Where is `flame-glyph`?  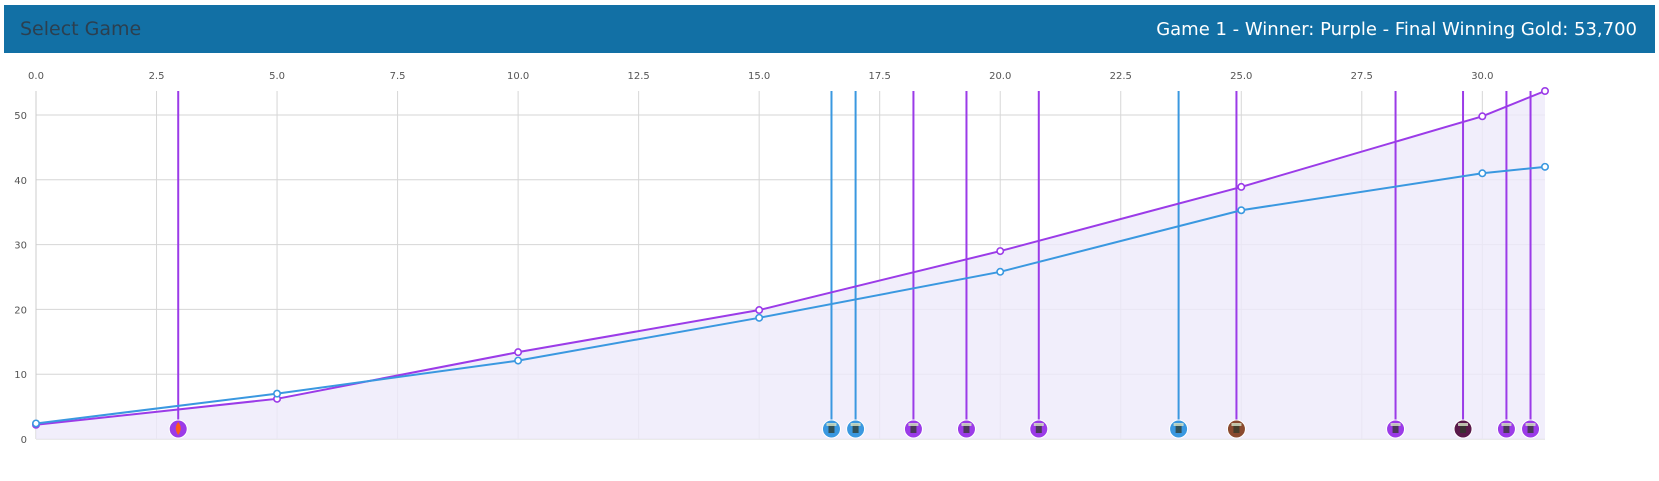
flame-glyph is located at coordinates (178, 428).